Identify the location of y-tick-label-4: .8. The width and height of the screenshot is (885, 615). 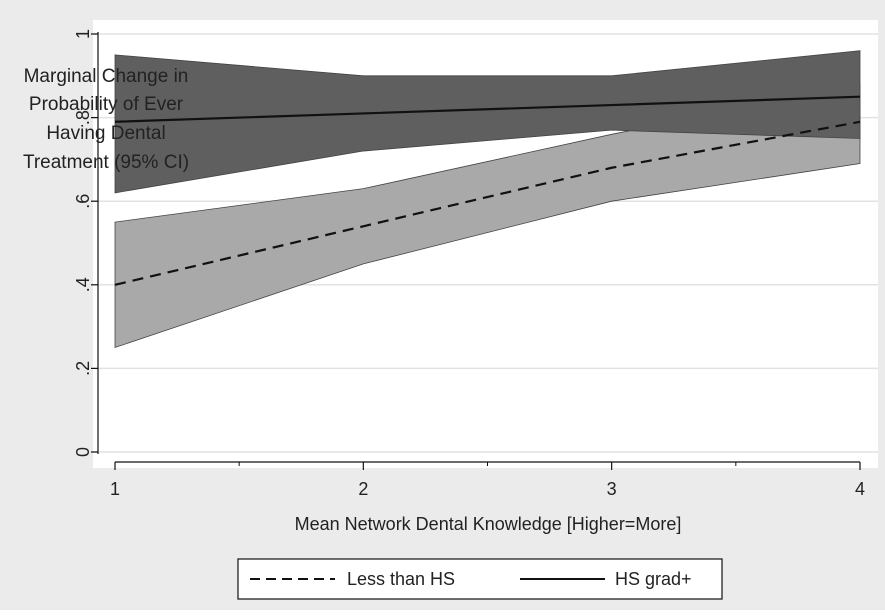
(83, 117).